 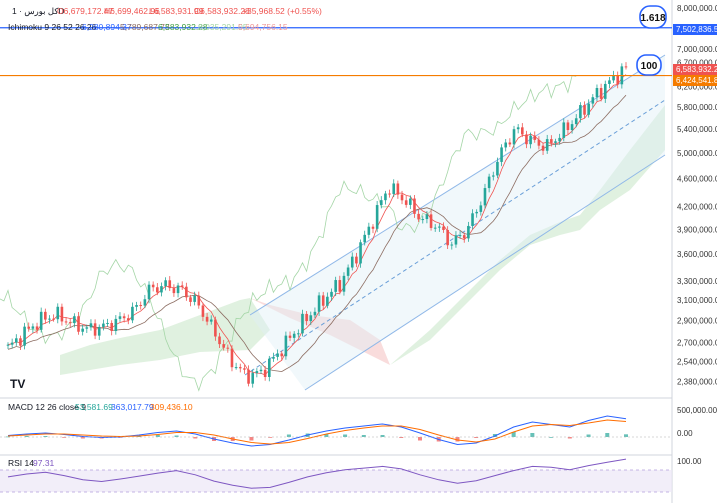 I want to click on macd-pane, so click(x=336, y=431).